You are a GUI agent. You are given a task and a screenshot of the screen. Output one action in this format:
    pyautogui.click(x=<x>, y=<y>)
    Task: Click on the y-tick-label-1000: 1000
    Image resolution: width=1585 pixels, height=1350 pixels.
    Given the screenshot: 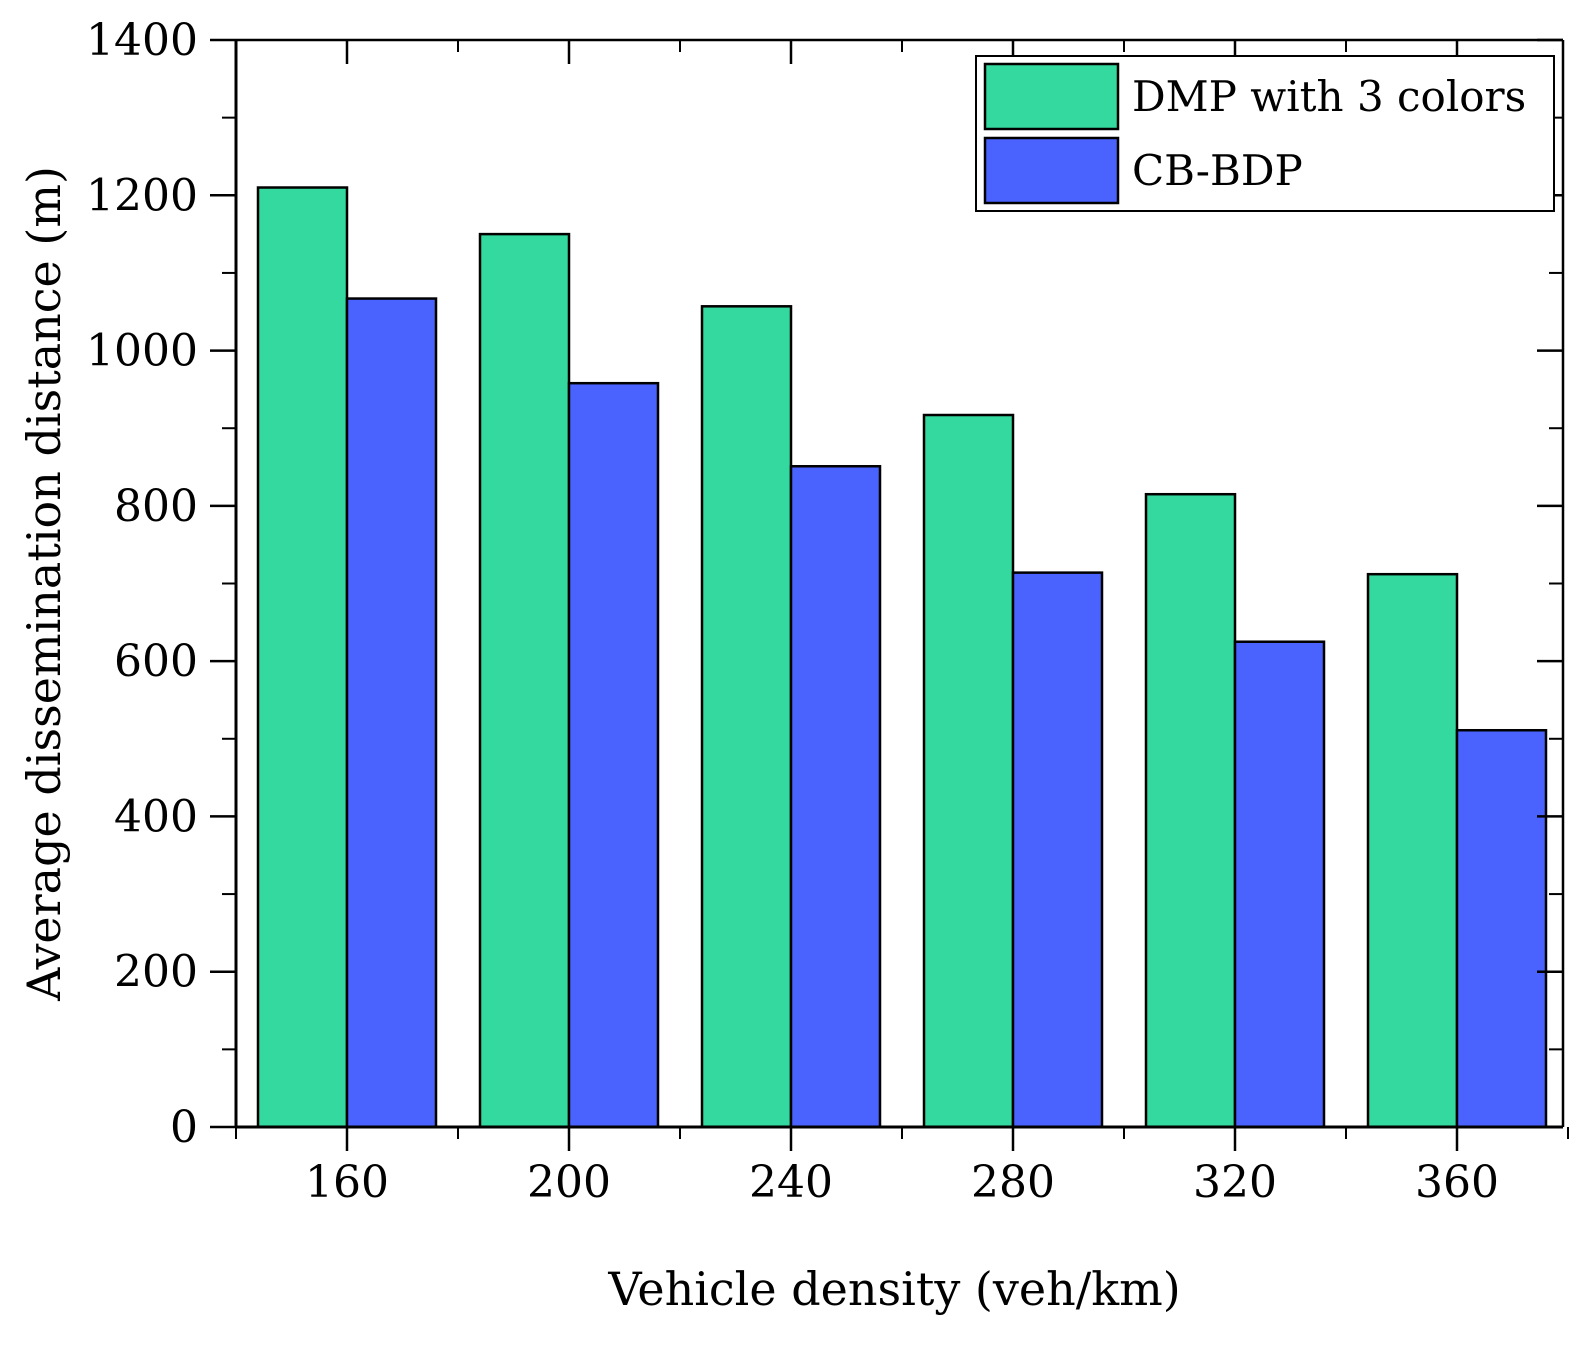 What is the action you would take?
    pyautogui.click(x=142, y=351)
    